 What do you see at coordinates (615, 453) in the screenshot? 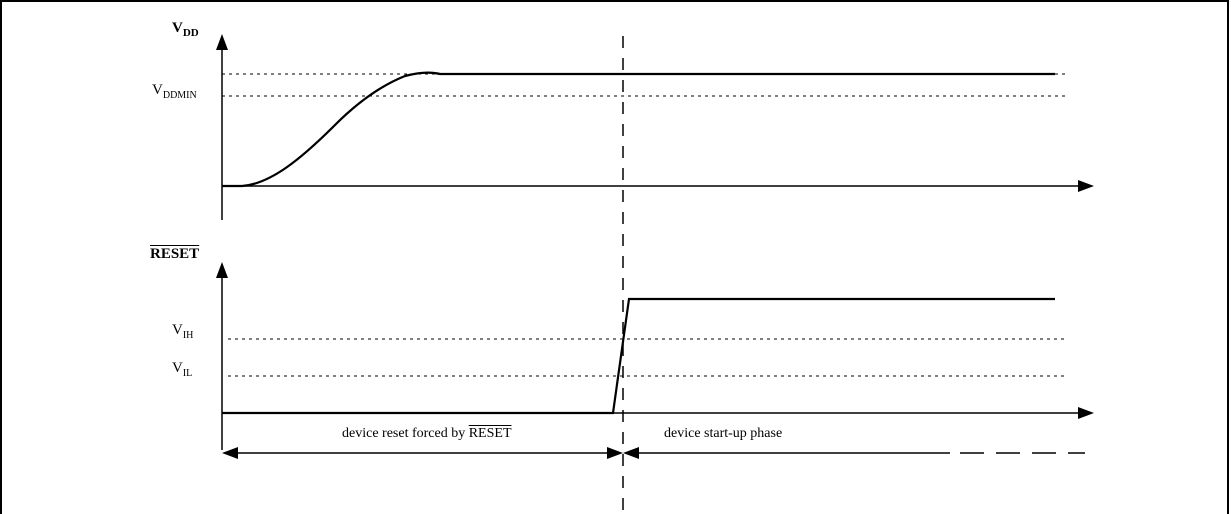
I see `reset-phase-arrow-right` at bounding box center [615, 453].